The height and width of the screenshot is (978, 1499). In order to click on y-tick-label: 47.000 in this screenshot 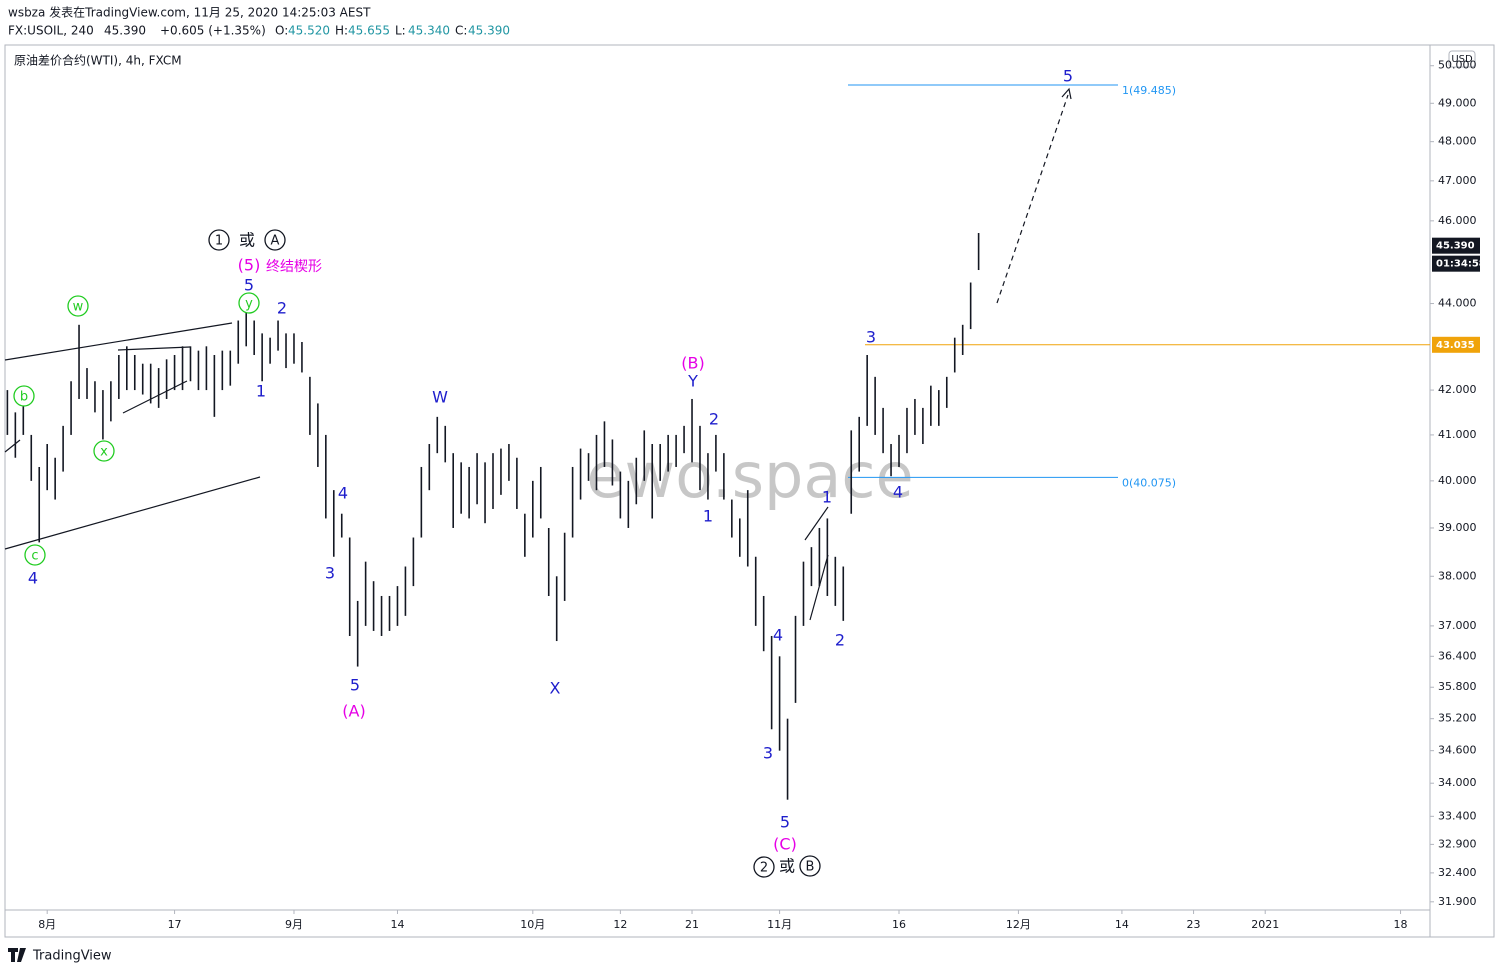, I will do `click(1457, 180)`.